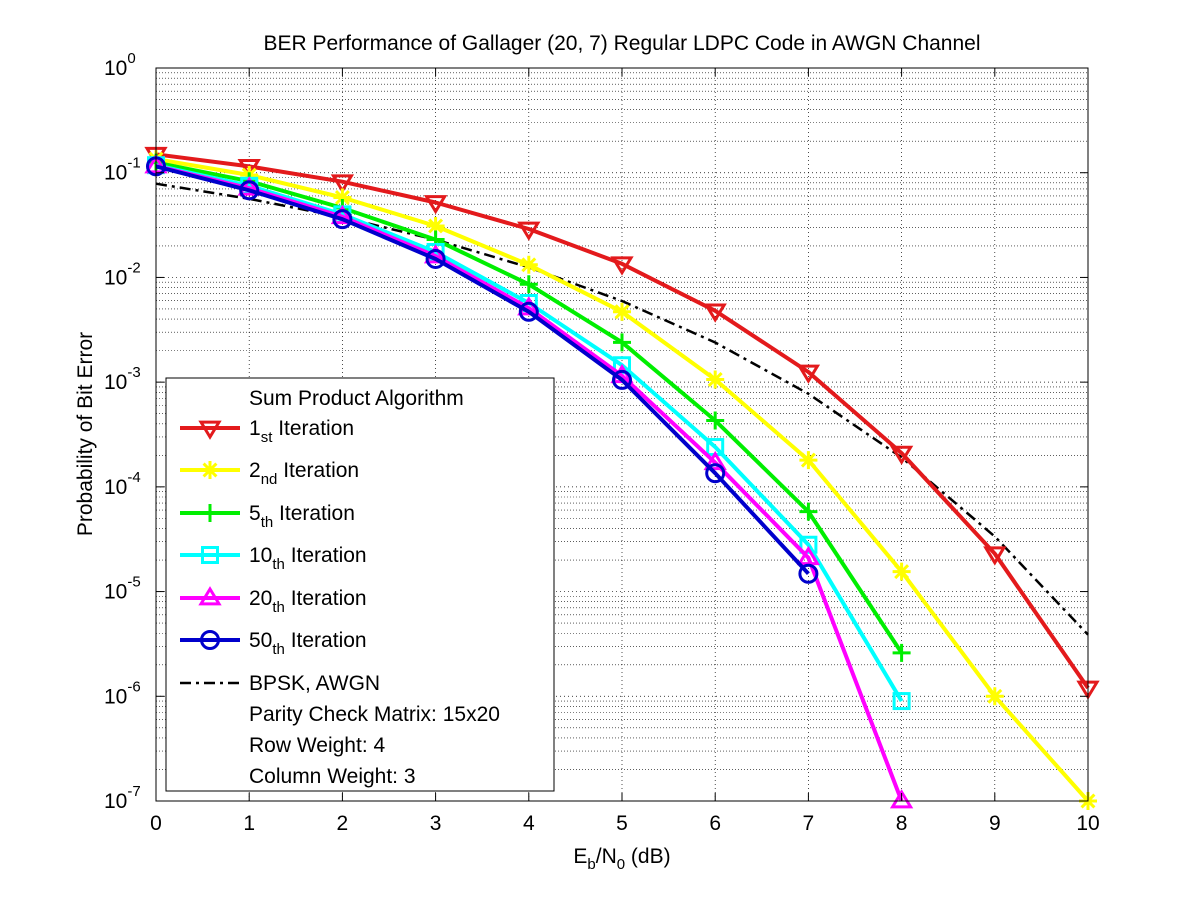  I want to click on legend-label: 50th Iteration, so click(308, 643).